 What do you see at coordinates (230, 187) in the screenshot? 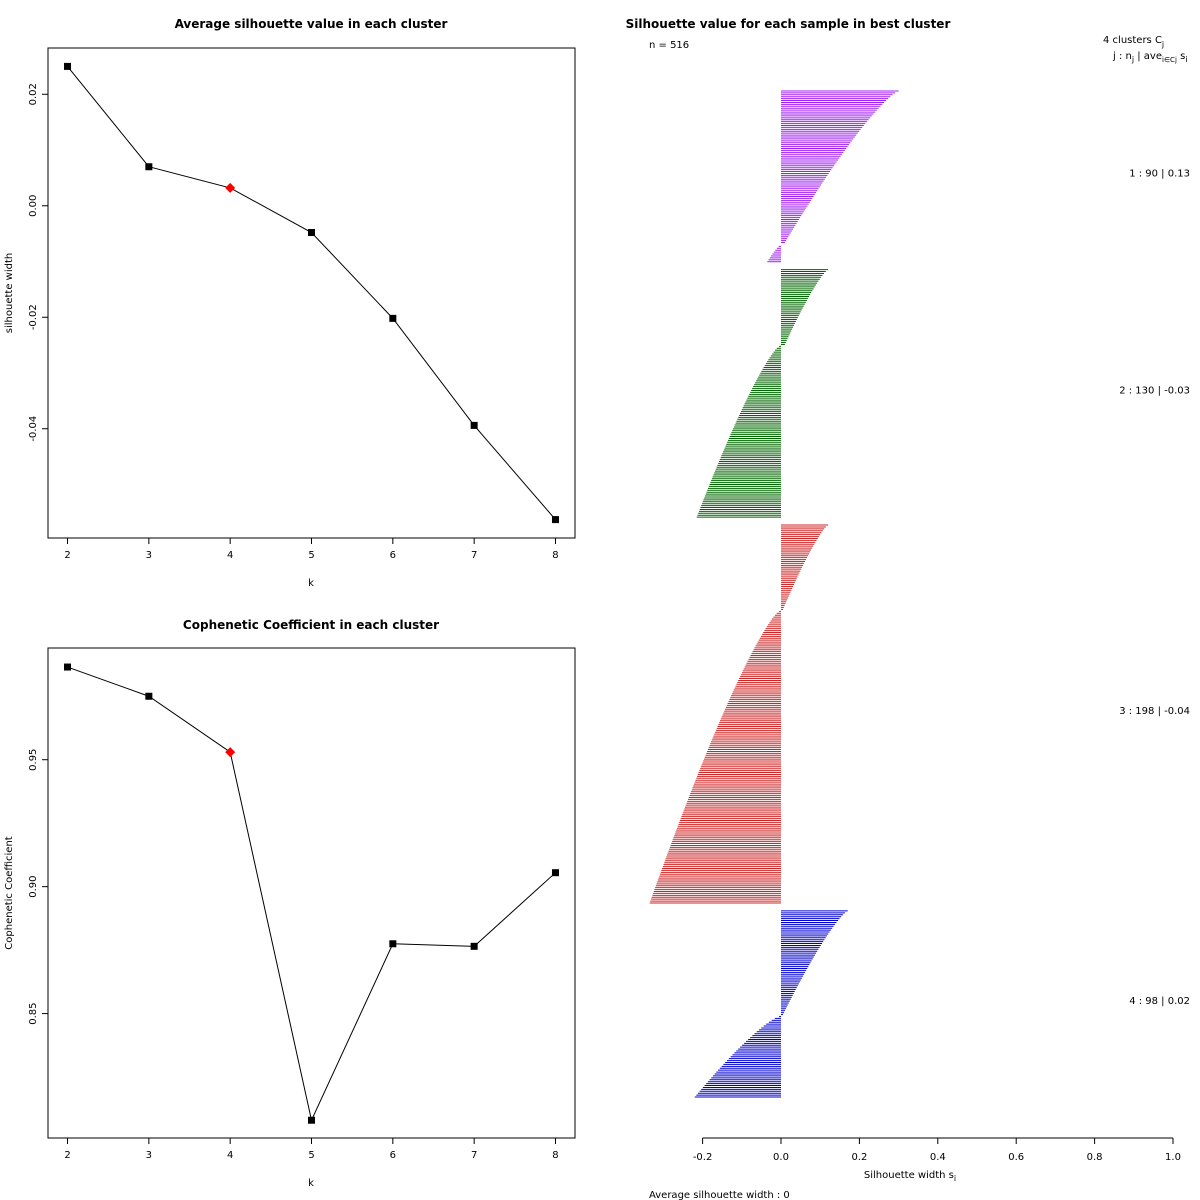
I see `panel1-best-k-point` at bounding box center [230, 187].